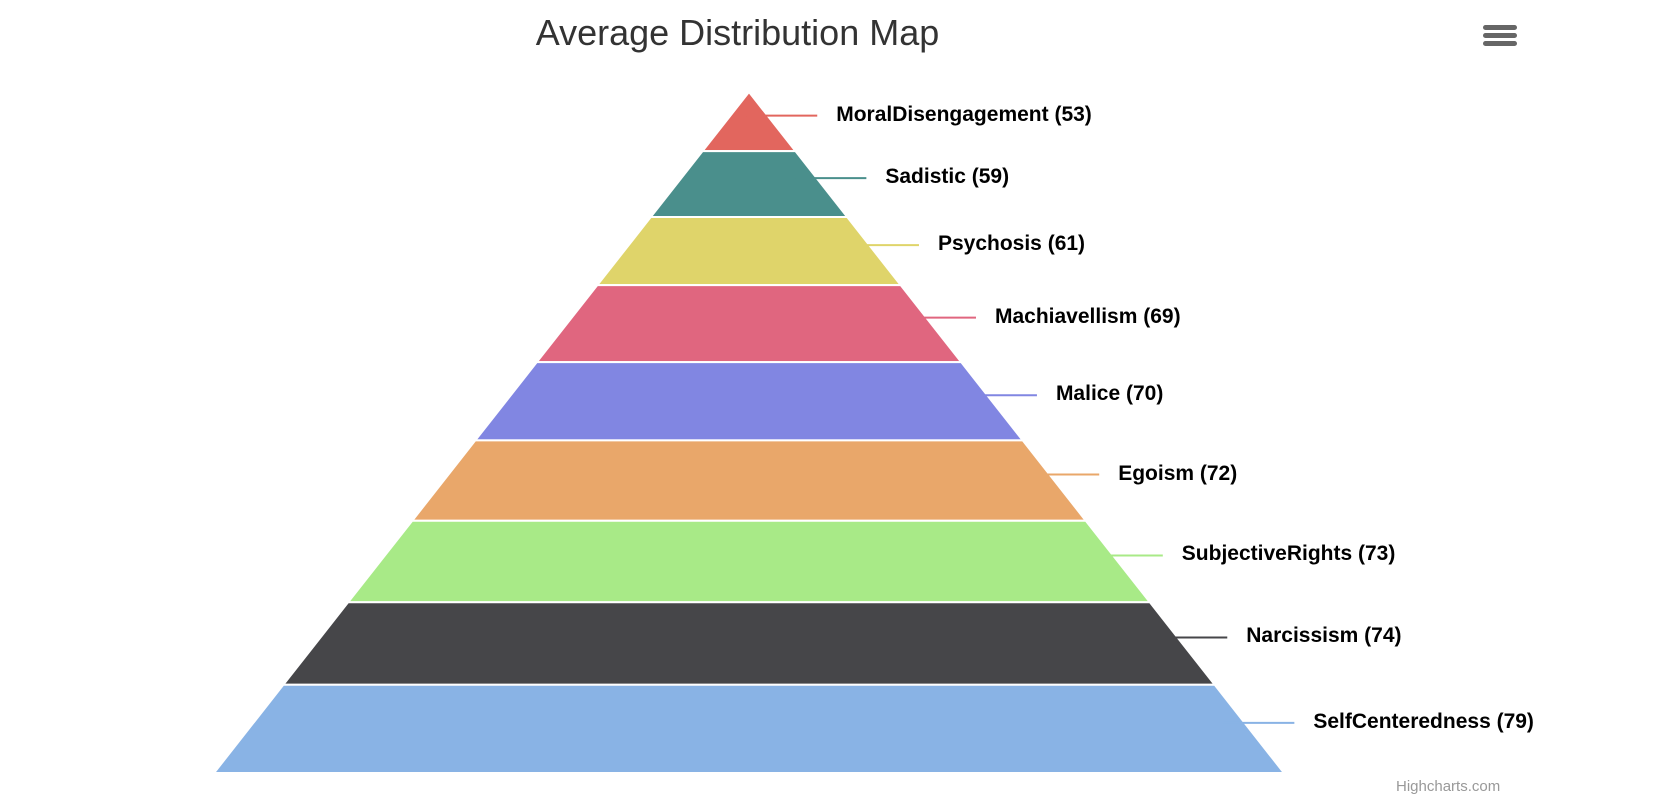 This screenshot has height=812, width=1668. Describe the element at coordinates (1087, 316) in the screenshot. I see `data-label-machiavellism: Machiavellism (69)` at that location.